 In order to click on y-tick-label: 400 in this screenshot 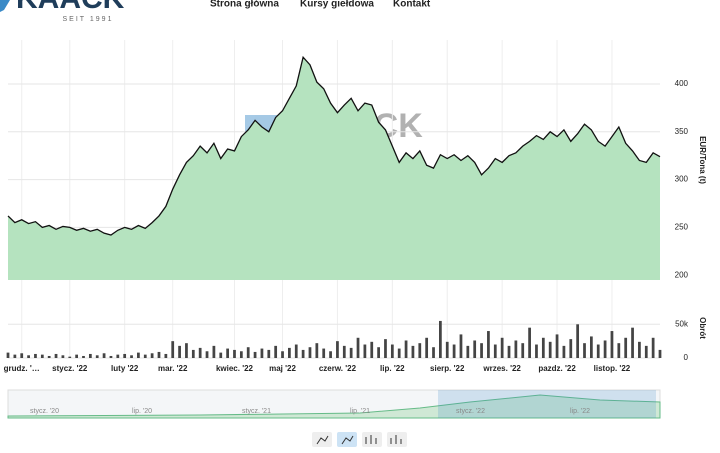, I will do `click(682, 83)`.